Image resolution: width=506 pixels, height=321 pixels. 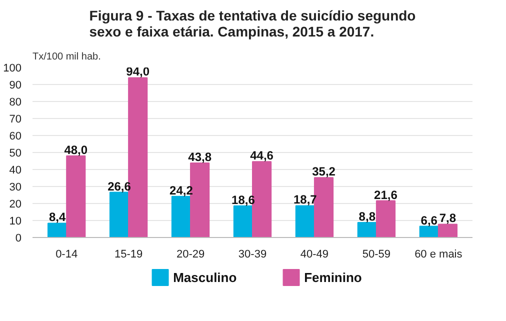 I want to click on legend-label: Feminino, so click(x=333, y=277).